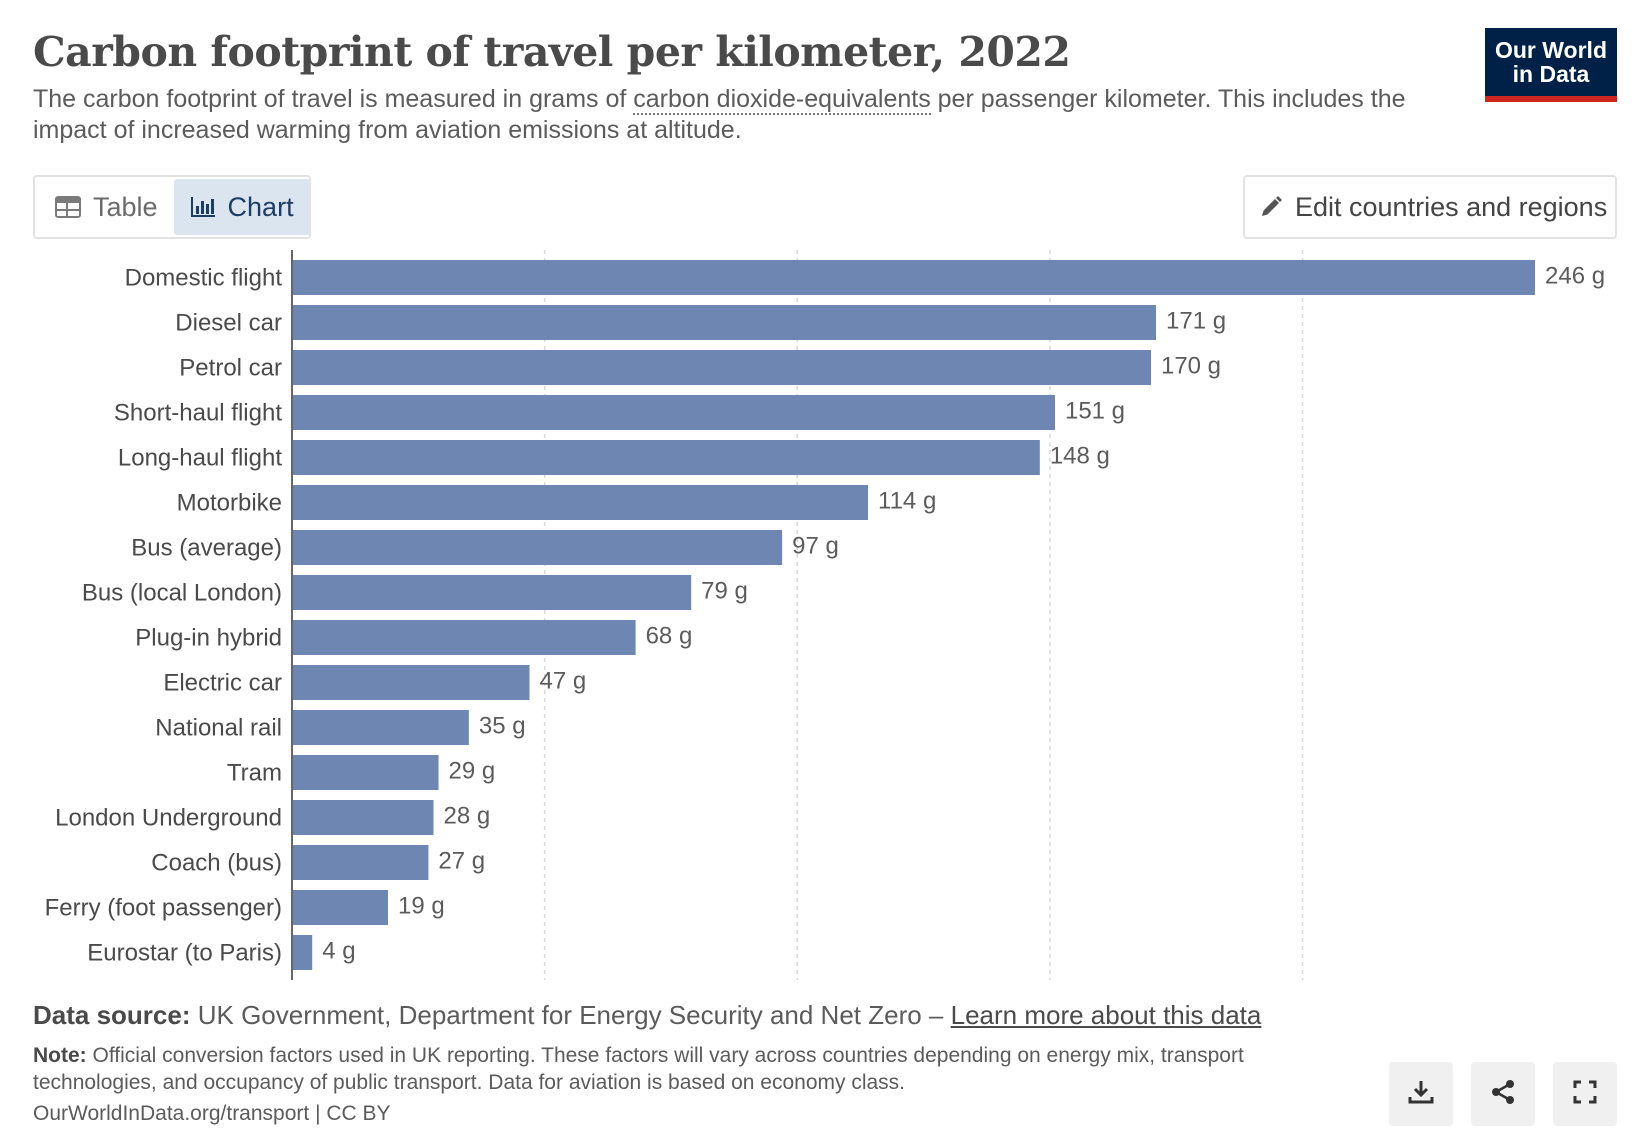 The height and width of the screenshot is (1138, 1652). Describe the element at coordinates (222, 683) in the screenshot. I see `category-label: Electric car` at that location.